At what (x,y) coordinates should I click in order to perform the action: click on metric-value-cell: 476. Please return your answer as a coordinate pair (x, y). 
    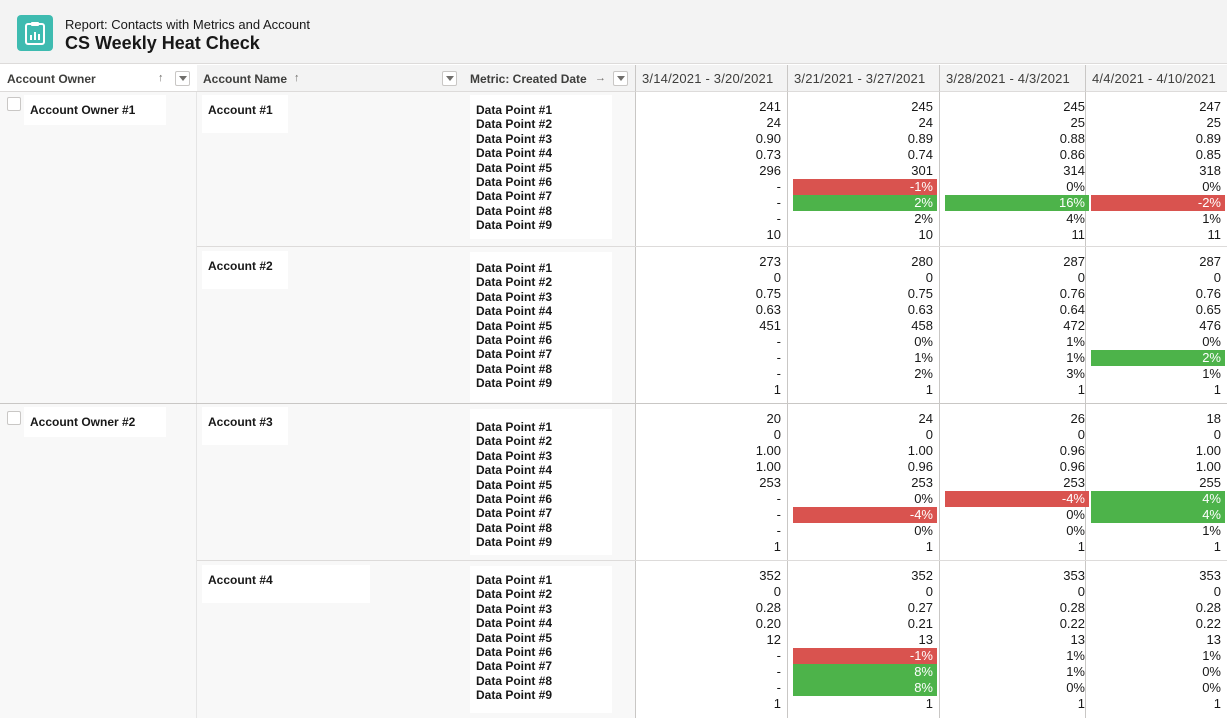
    Looking at the image, I should click on (1210, 325).